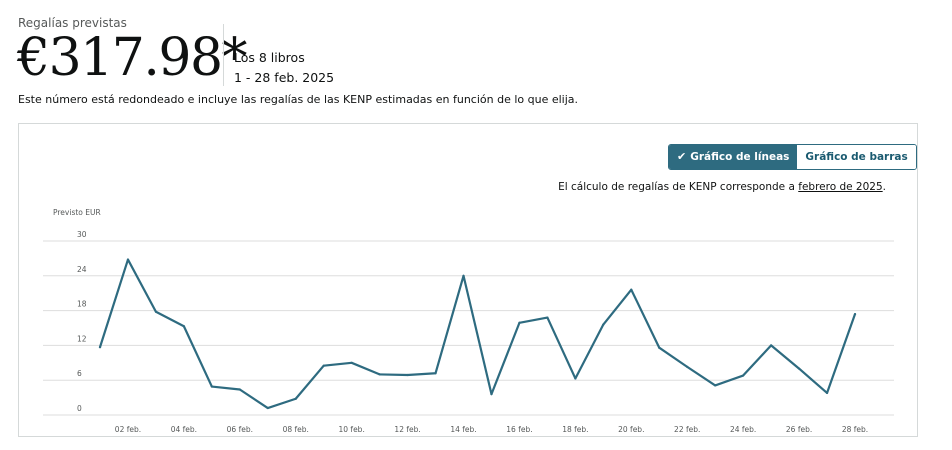 Image resolution: width=952 pixels, height=450 pixels. I want to click on x-tick-label: 20 feb., so click(631, 429).